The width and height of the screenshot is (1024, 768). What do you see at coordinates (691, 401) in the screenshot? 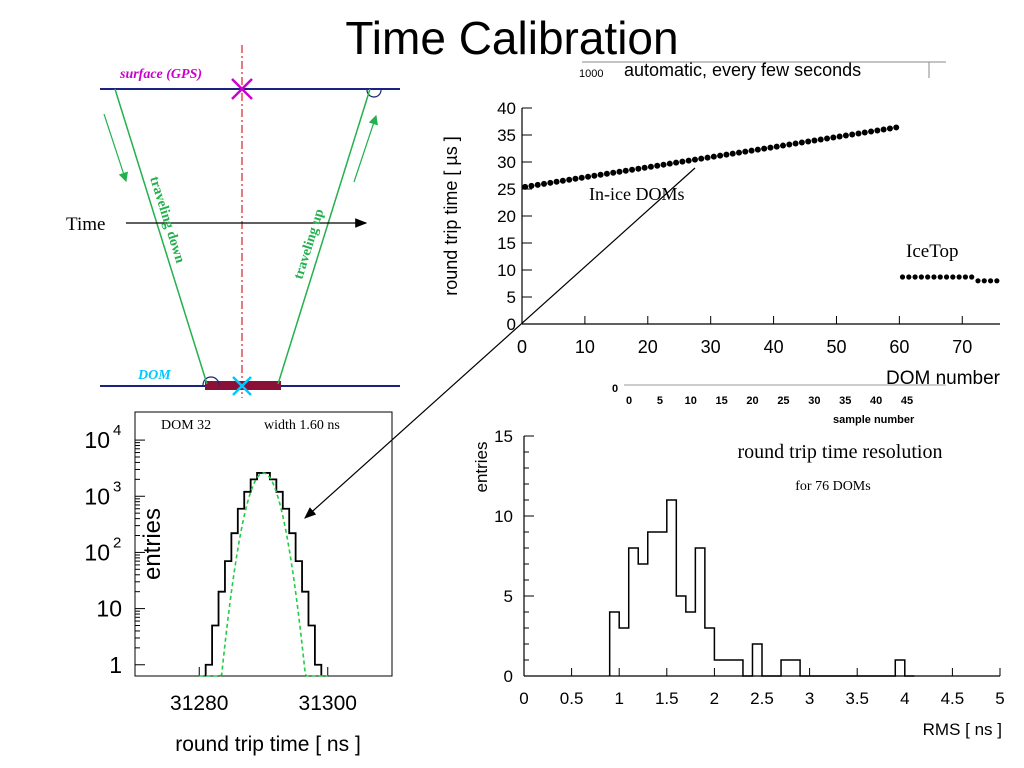
I see `overlay-xtick-label: 10` at bounding box center [691, 401].